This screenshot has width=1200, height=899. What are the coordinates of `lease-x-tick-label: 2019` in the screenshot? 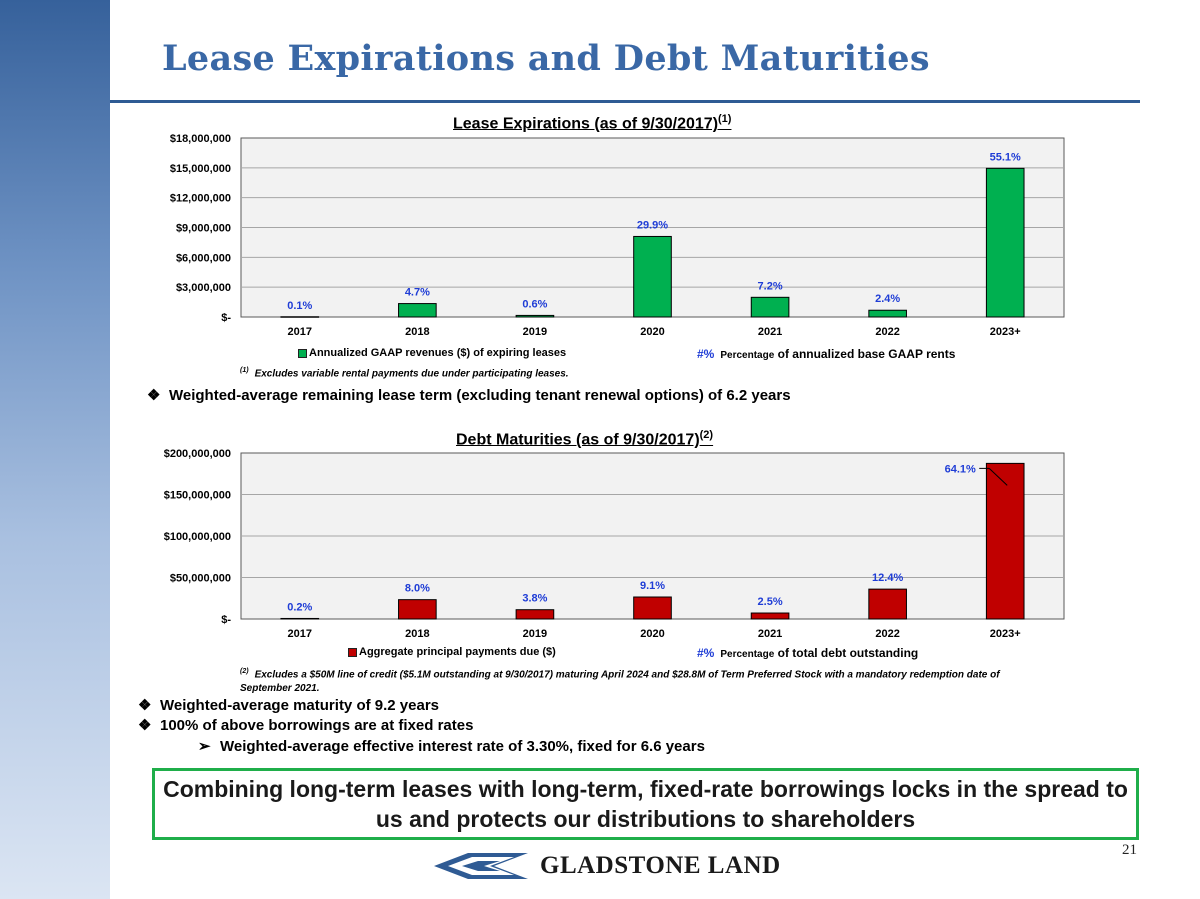 It's located at (535, 332).